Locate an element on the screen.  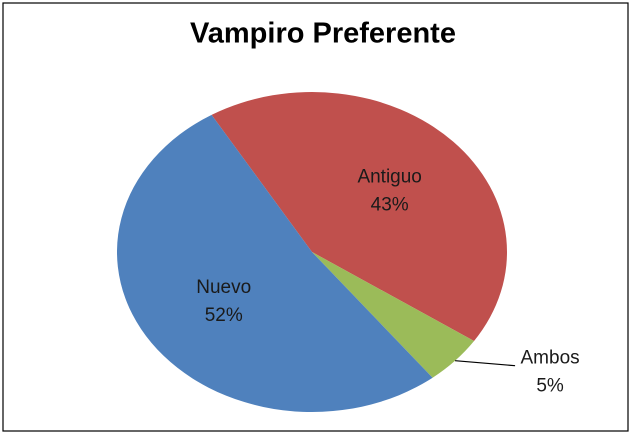
slice-value-label: 52% is located at coordinates (224, 315).